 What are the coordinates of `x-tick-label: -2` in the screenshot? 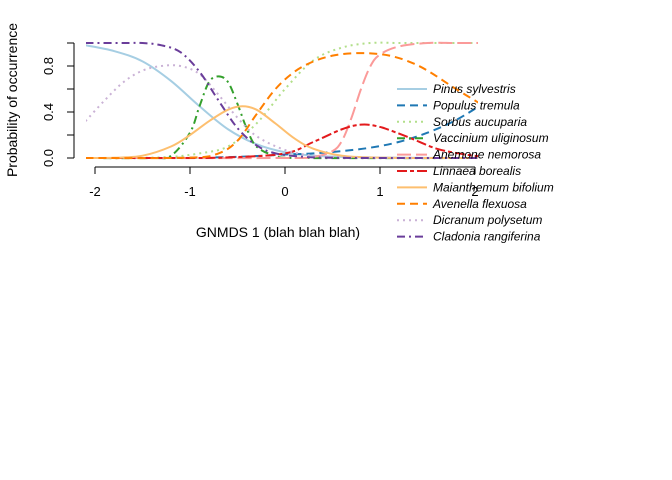 It's located at (95, 191).